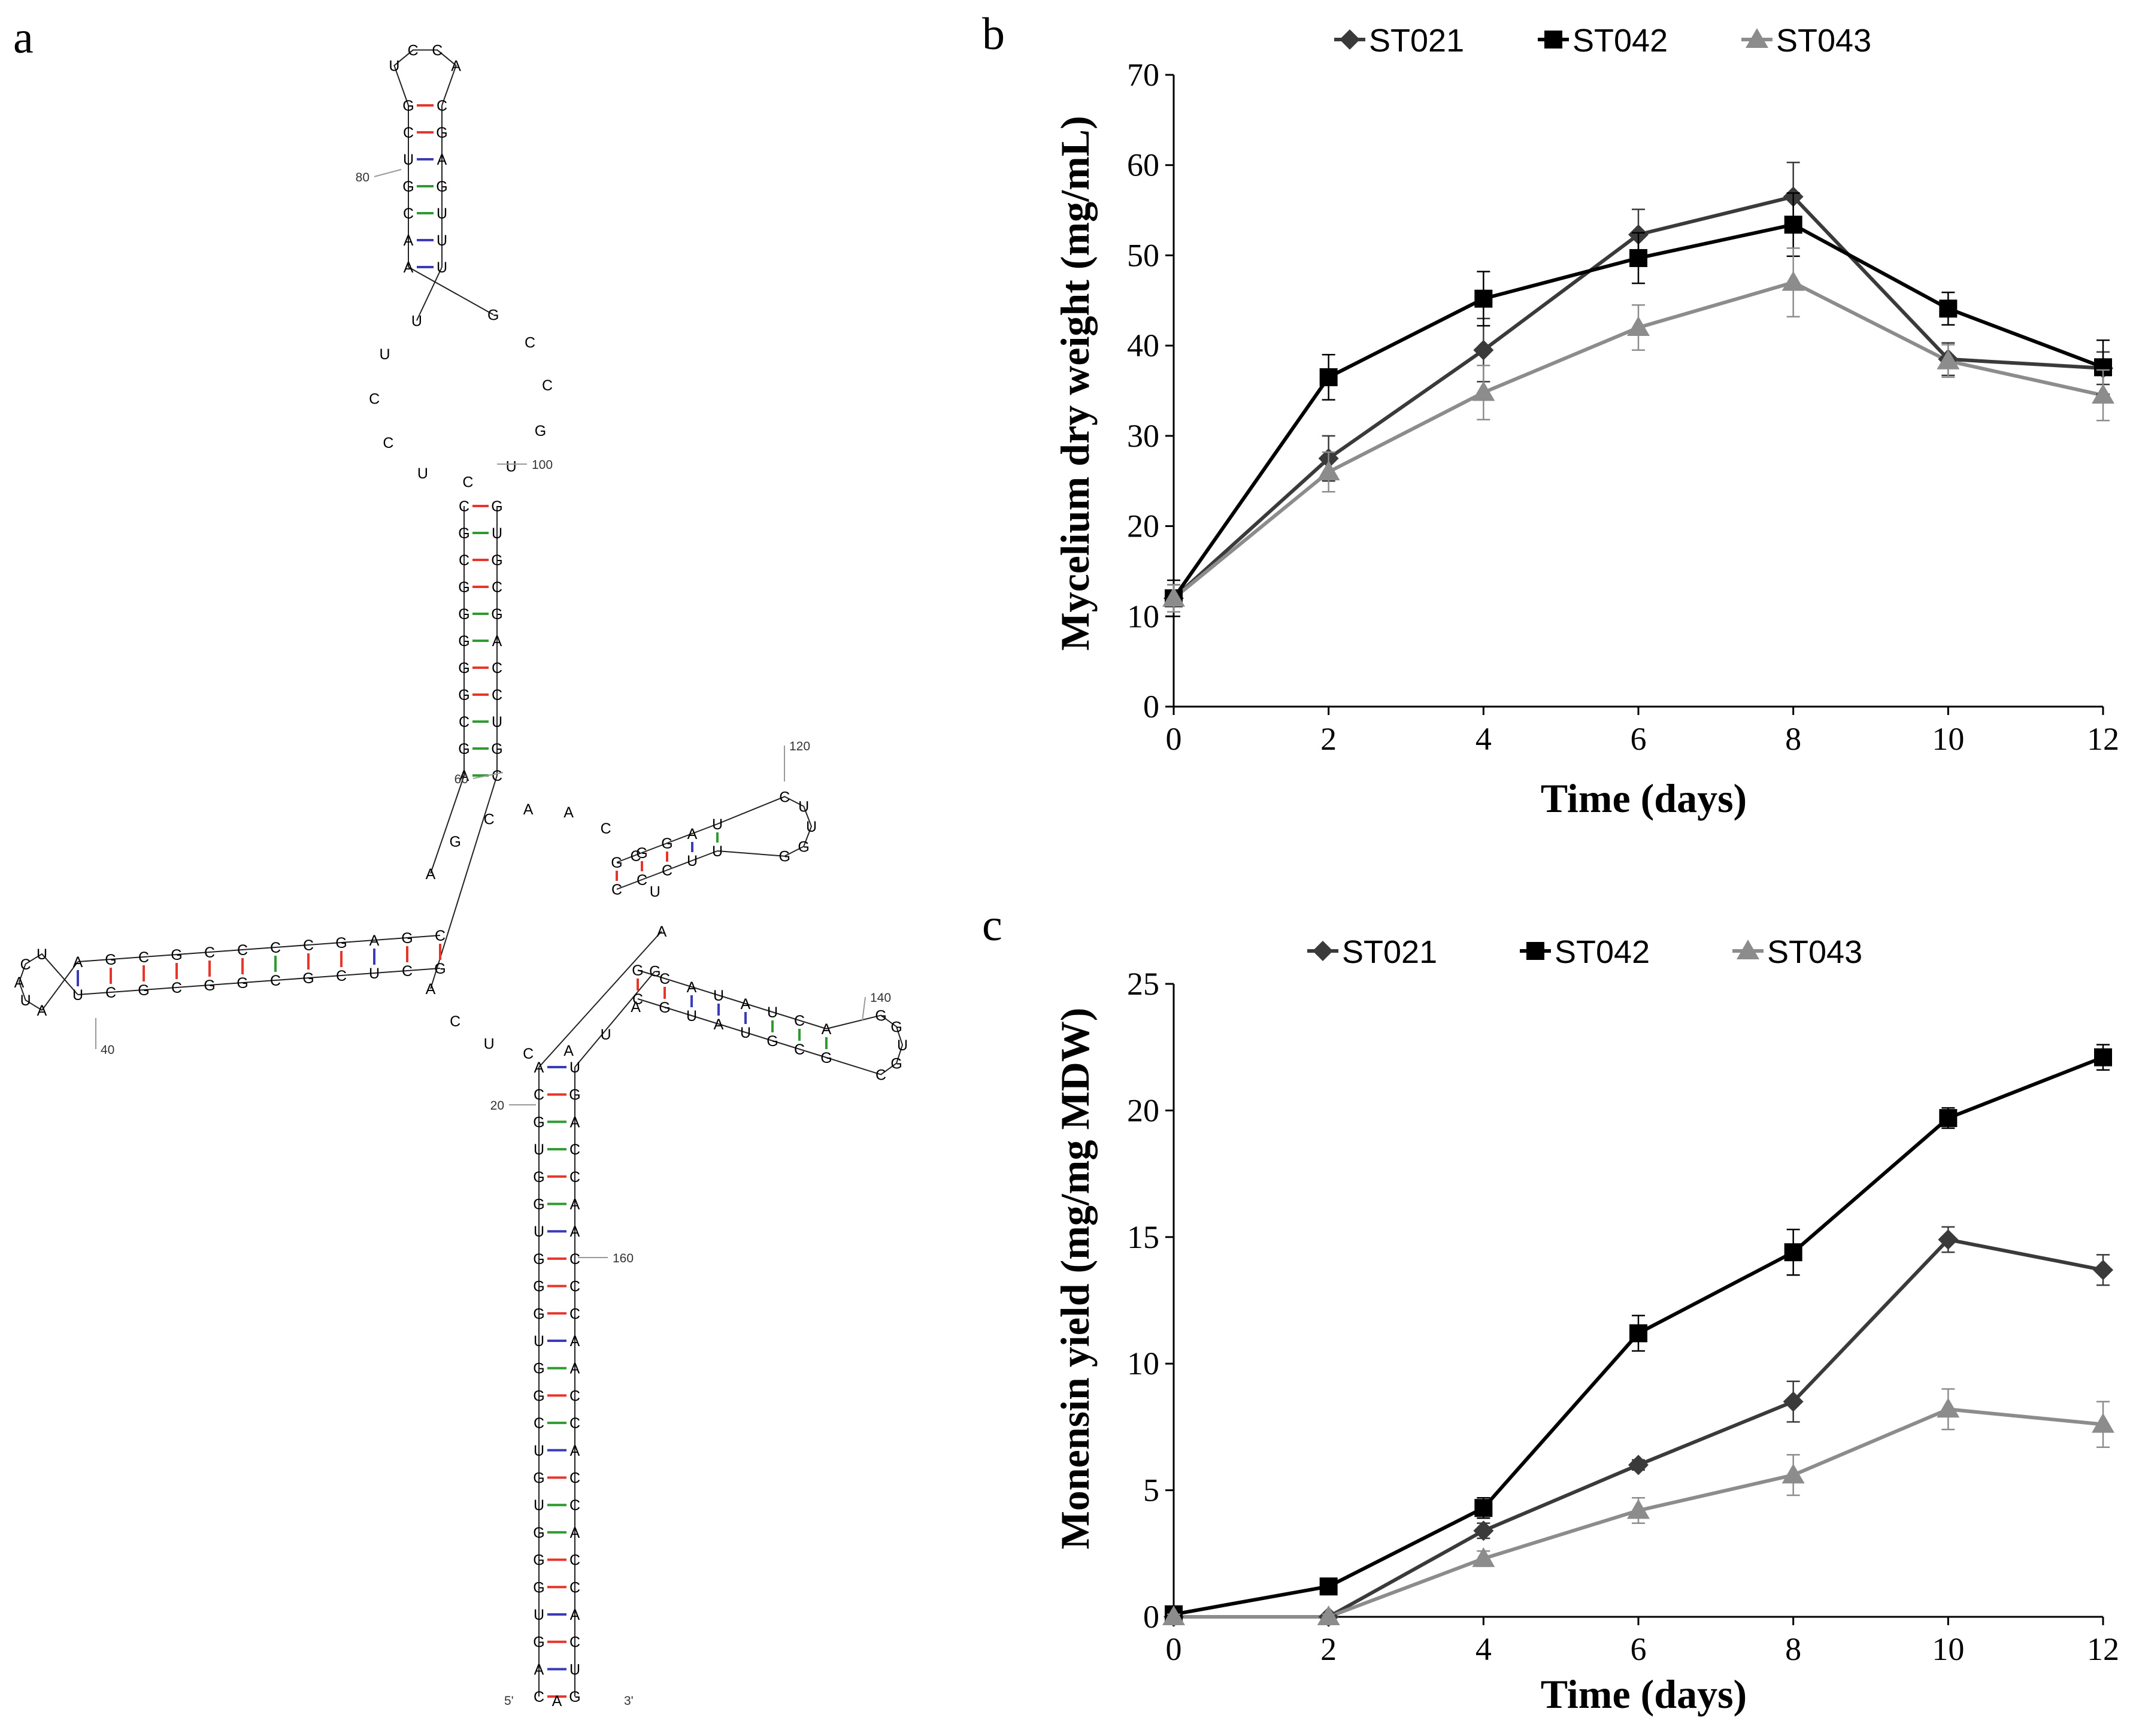 The width and height of the screenshot is (2136, 1736). What do you see at coordinates (388, 173) in the screenshot?
I see `number-tick` at bounding box center [388, 173].